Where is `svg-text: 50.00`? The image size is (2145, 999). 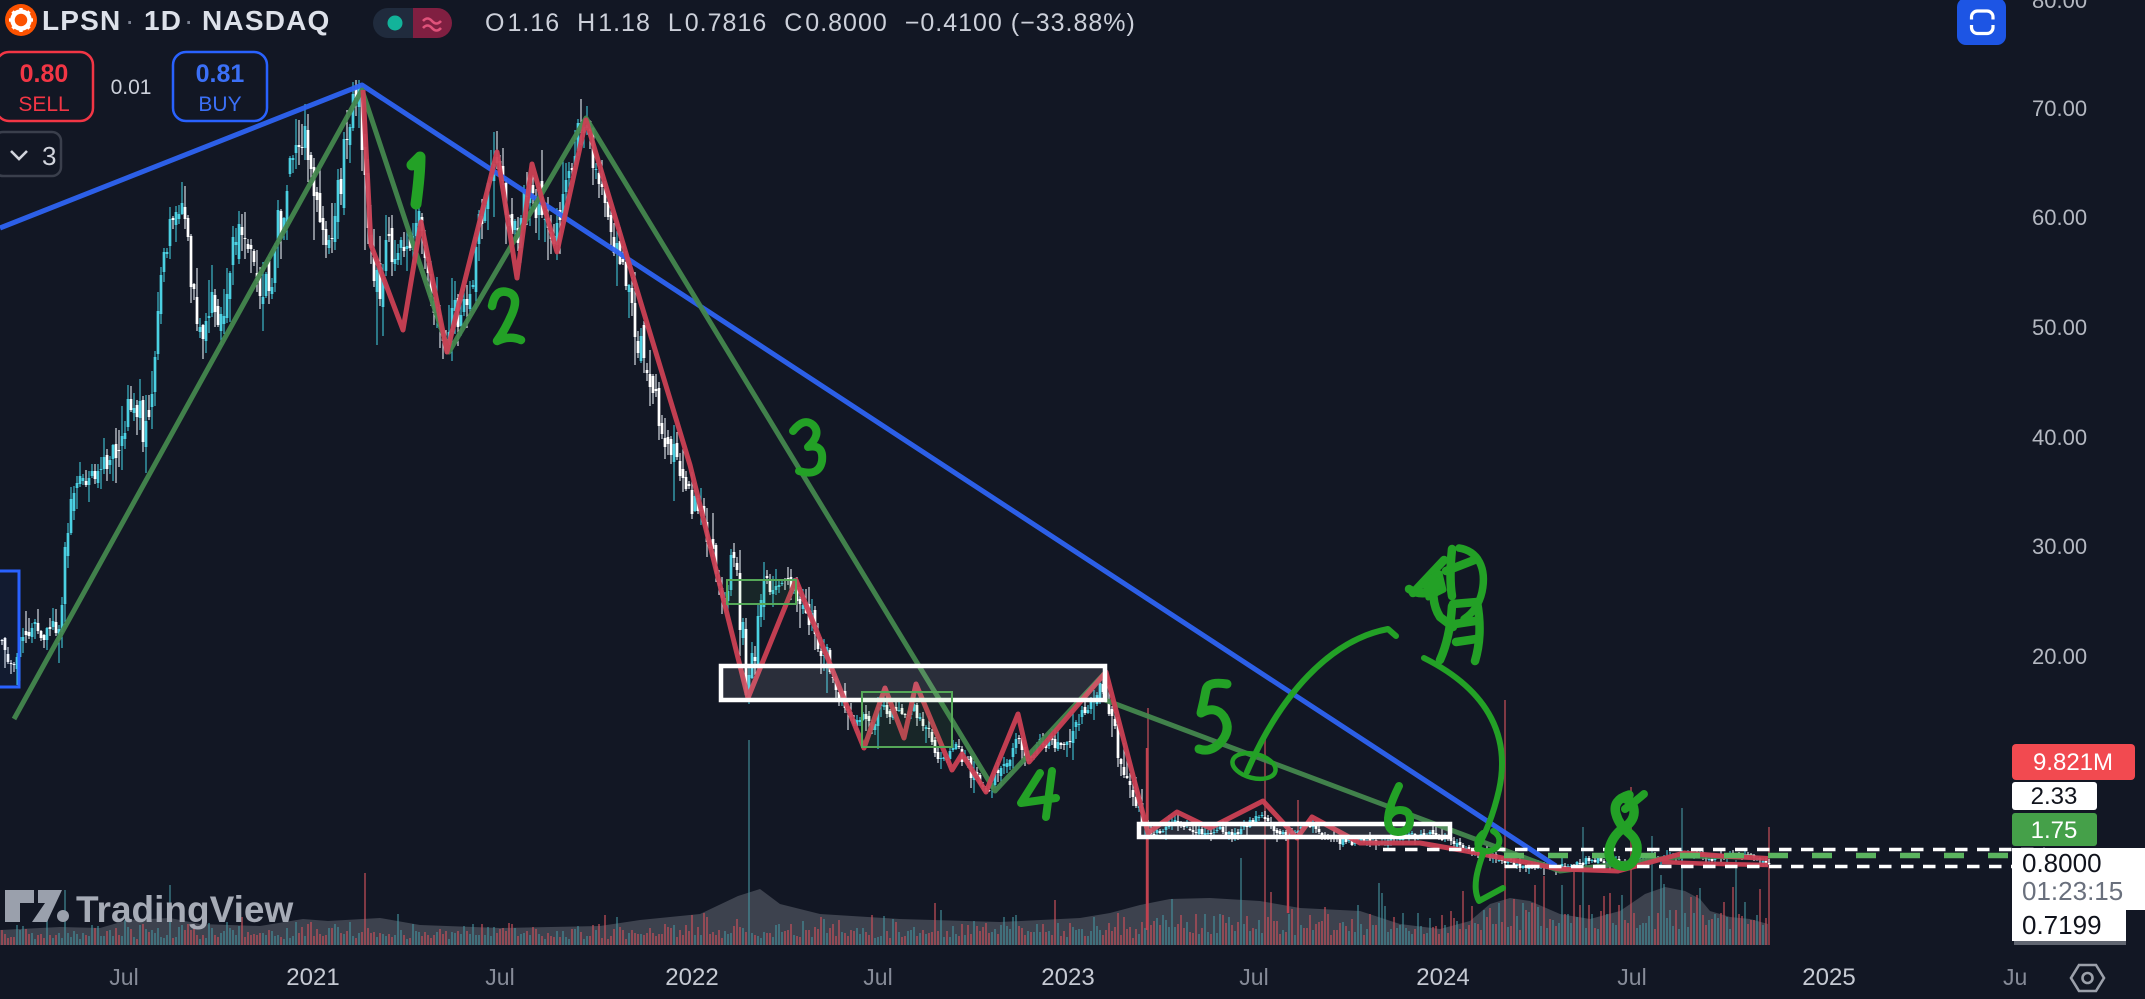
svg-text: 50.00 is located at coordinates (2059, 327).